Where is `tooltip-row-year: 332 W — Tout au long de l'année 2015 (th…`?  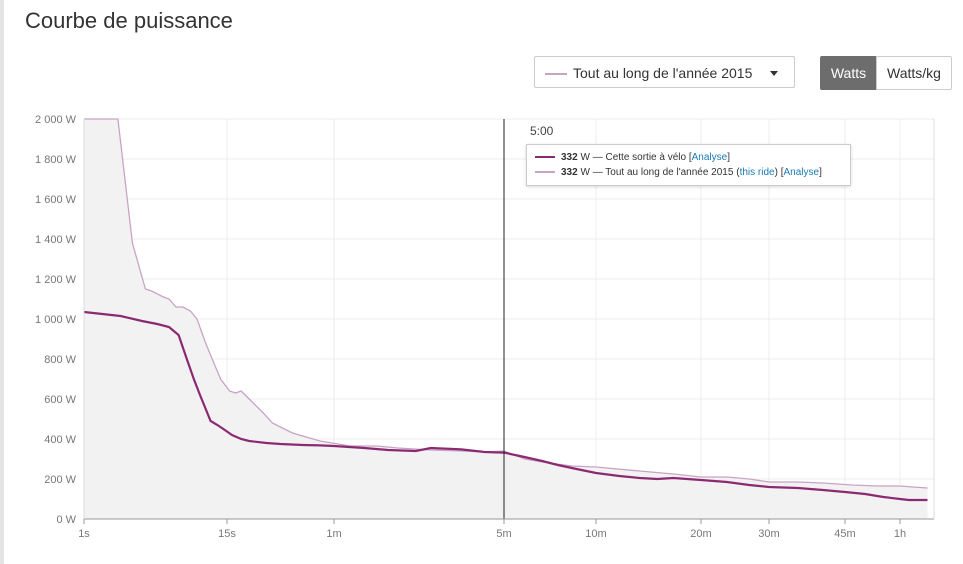 tooltip-row-year: 332 W — Tout au long de l'année 2015 (th… is located at coordinates (678, 173).